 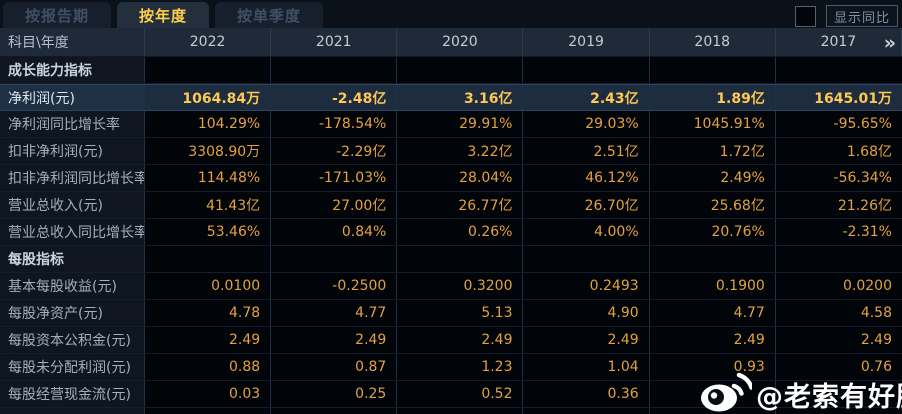 What do you see at coordinates (712, 151) in the screenshot?
I see `value-cell: 1.72亿` at bounding box center [712, 151].